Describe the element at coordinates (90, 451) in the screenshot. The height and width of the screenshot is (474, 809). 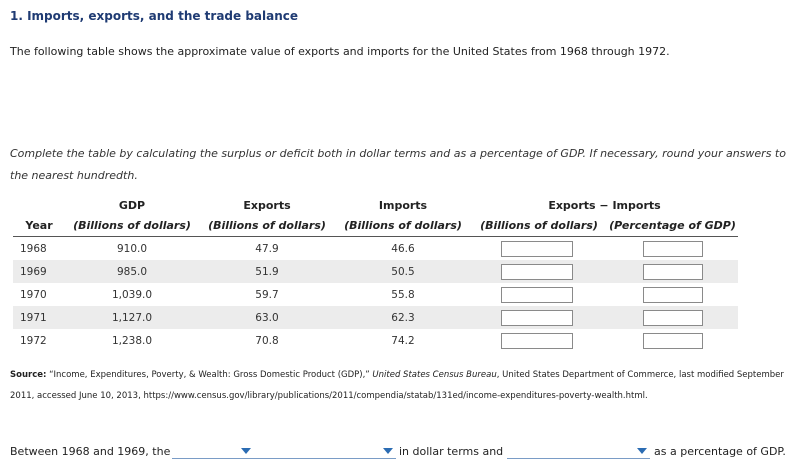
I see `sentence-part1: Between 1968 and 1969, the` at that location.